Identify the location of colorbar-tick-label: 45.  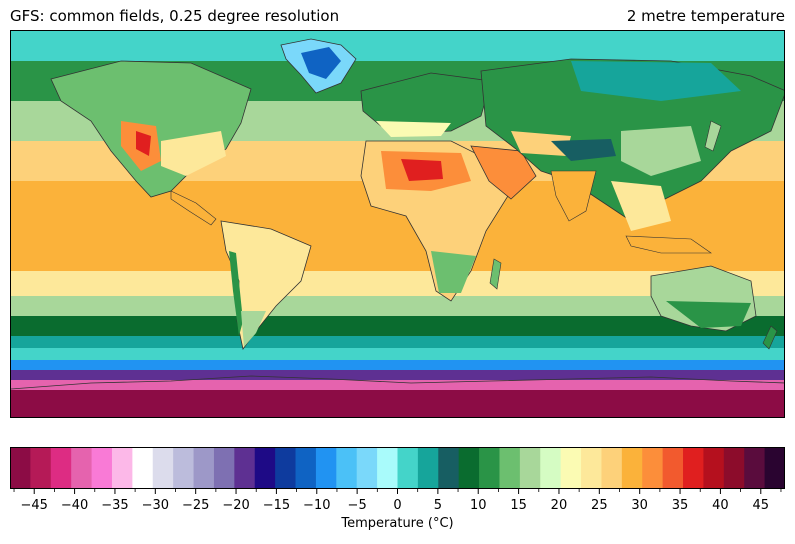
(761, 505).